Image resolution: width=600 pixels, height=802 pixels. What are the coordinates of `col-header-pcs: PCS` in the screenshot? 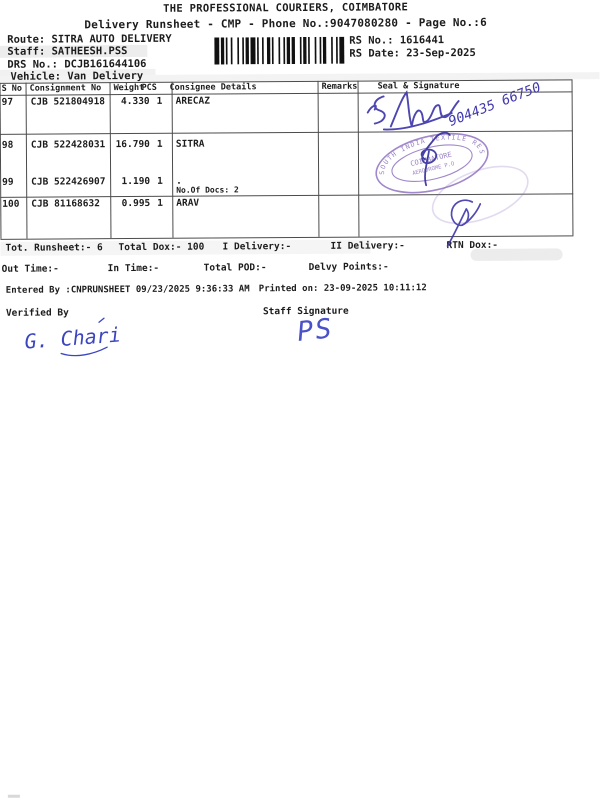 It's located at (149, 87).